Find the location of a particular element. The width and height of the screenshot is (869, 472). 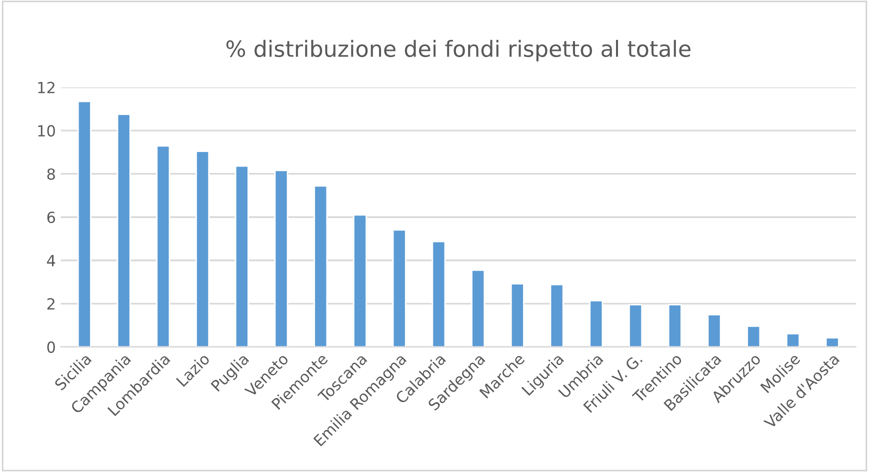

y-tick-label: 6 is located at coordinates (51, 218).